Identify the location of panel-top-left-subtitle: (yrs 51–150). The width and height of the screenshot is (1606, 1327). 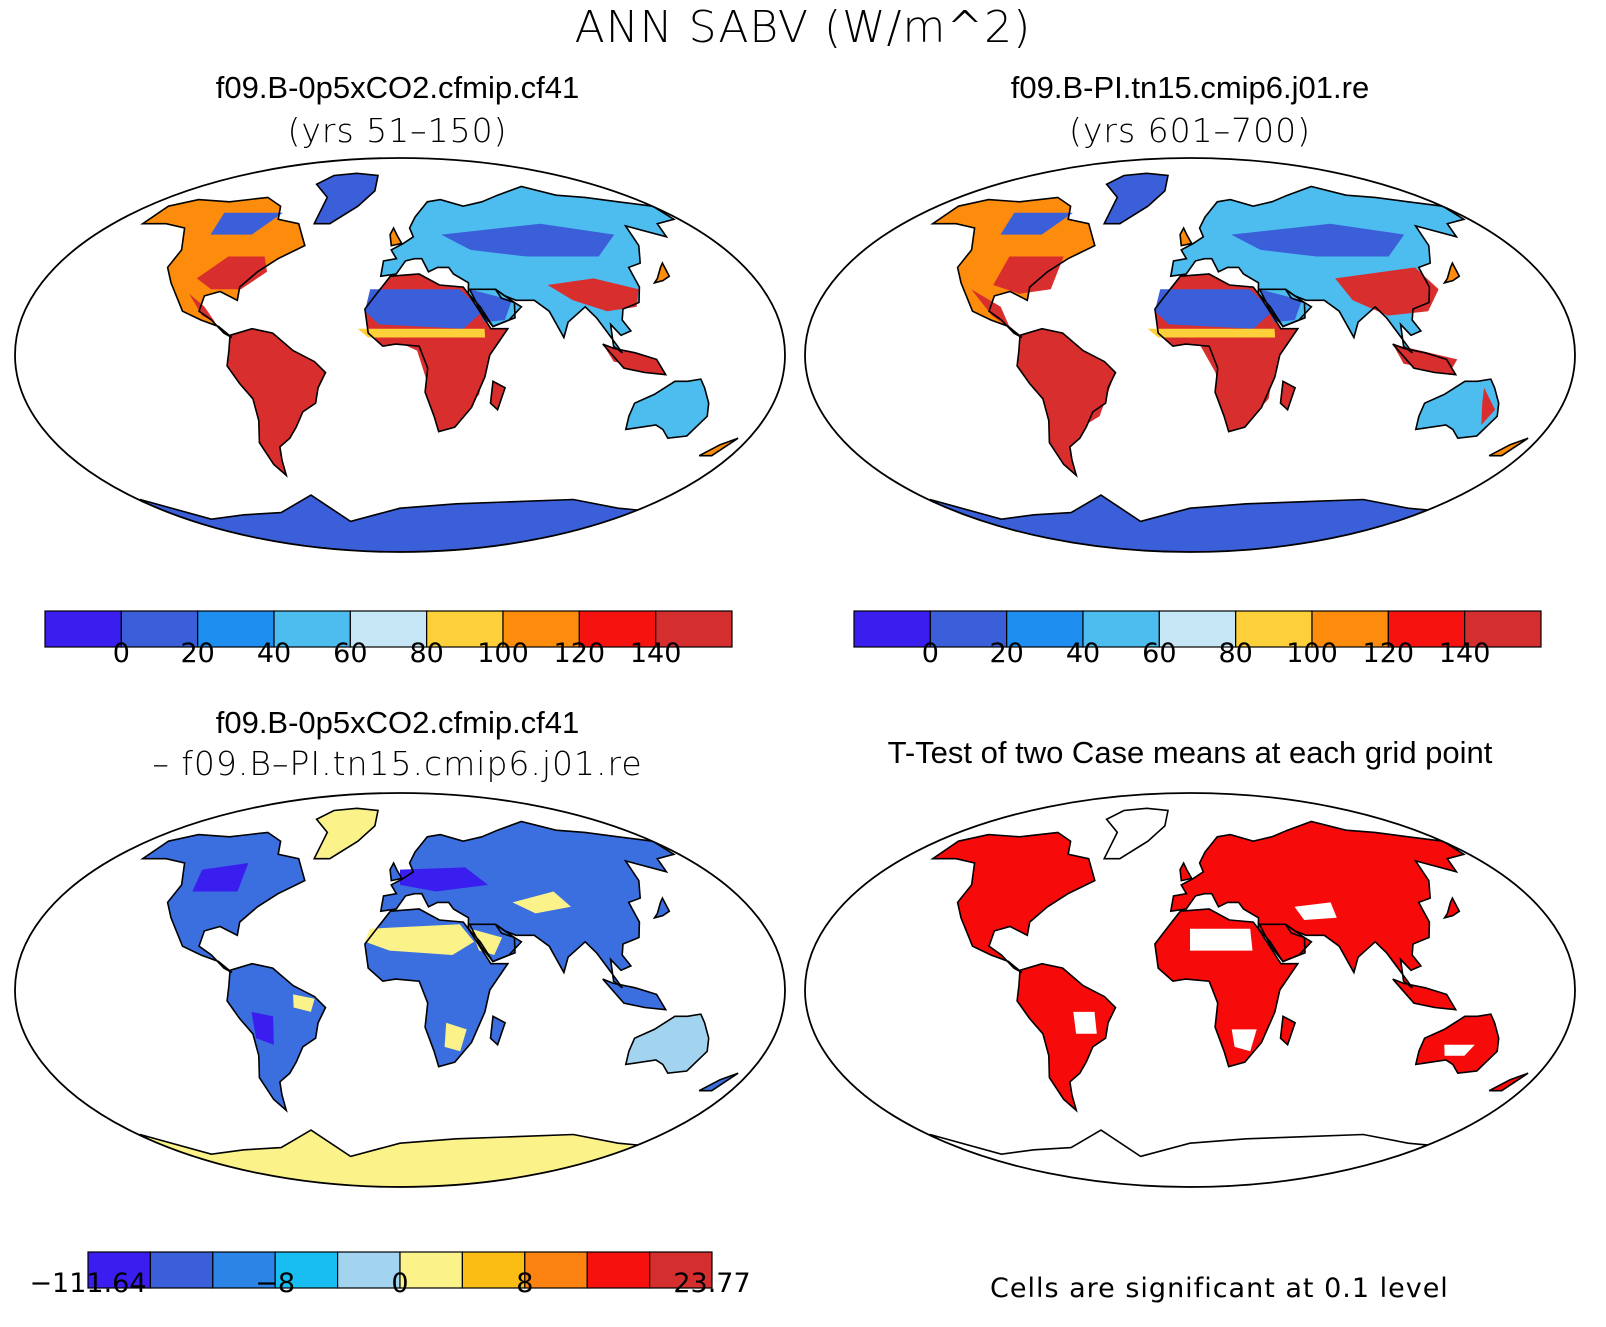
(397, 130).